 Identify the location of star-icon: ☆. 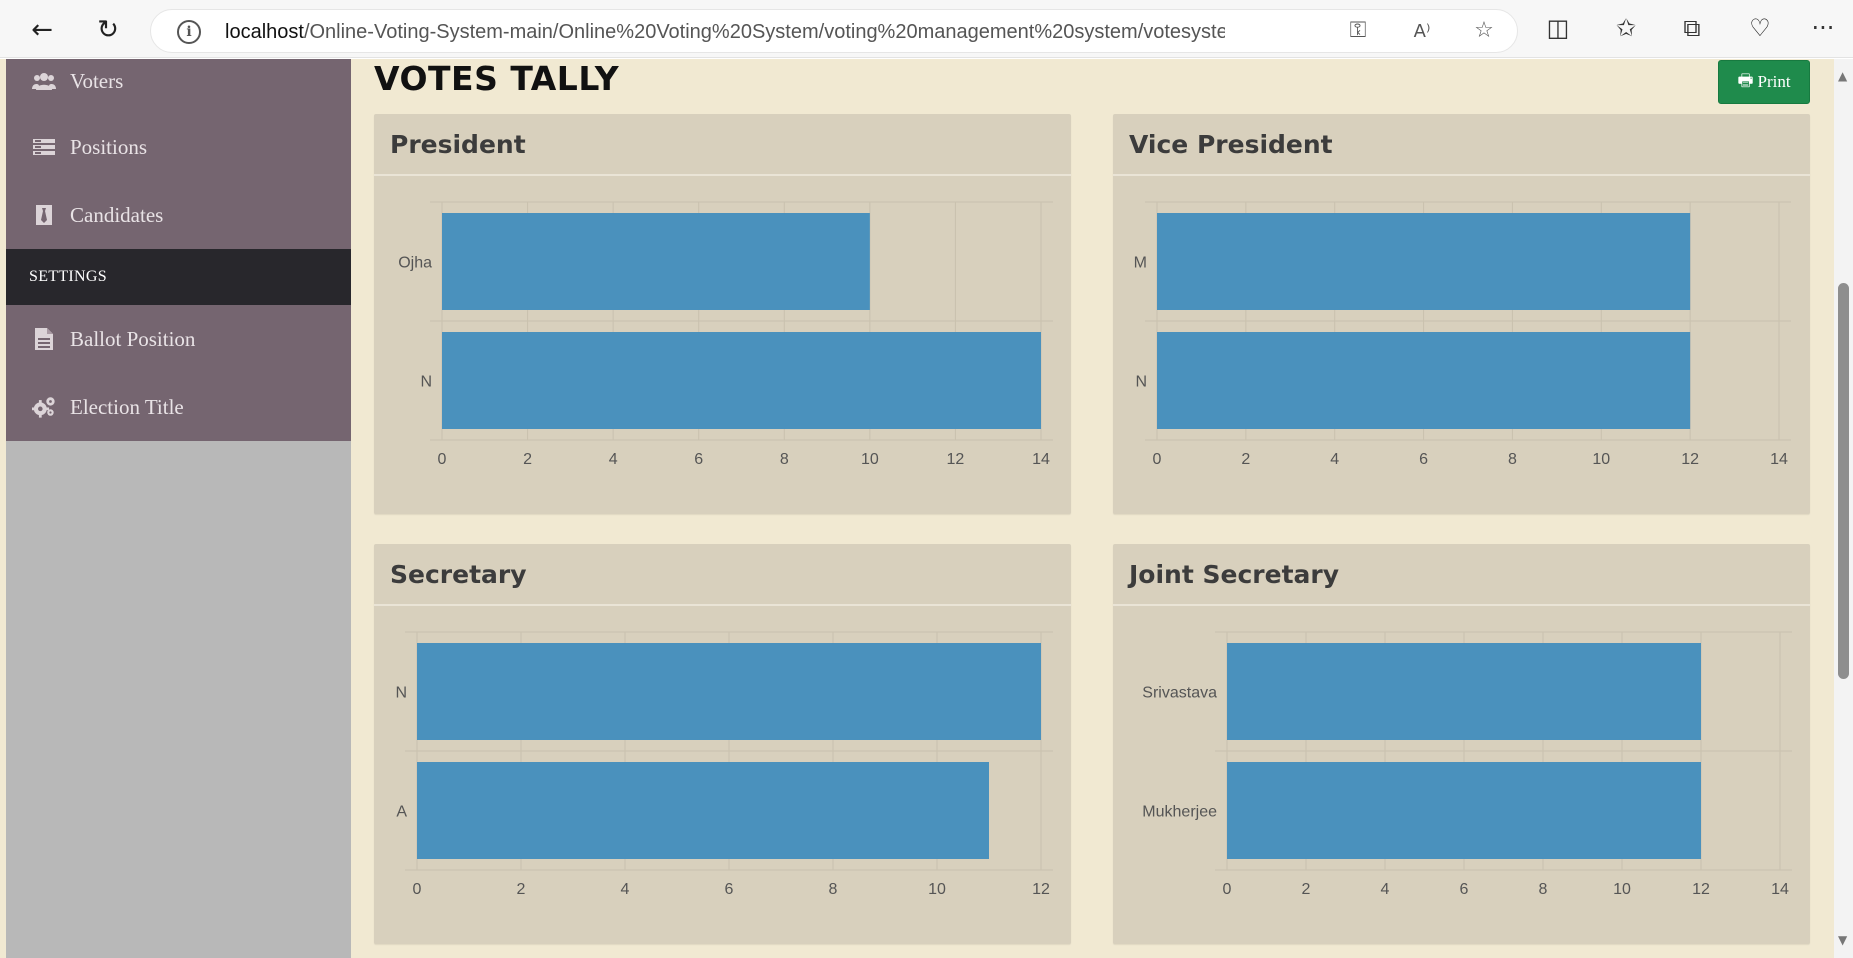
(1484, 30).